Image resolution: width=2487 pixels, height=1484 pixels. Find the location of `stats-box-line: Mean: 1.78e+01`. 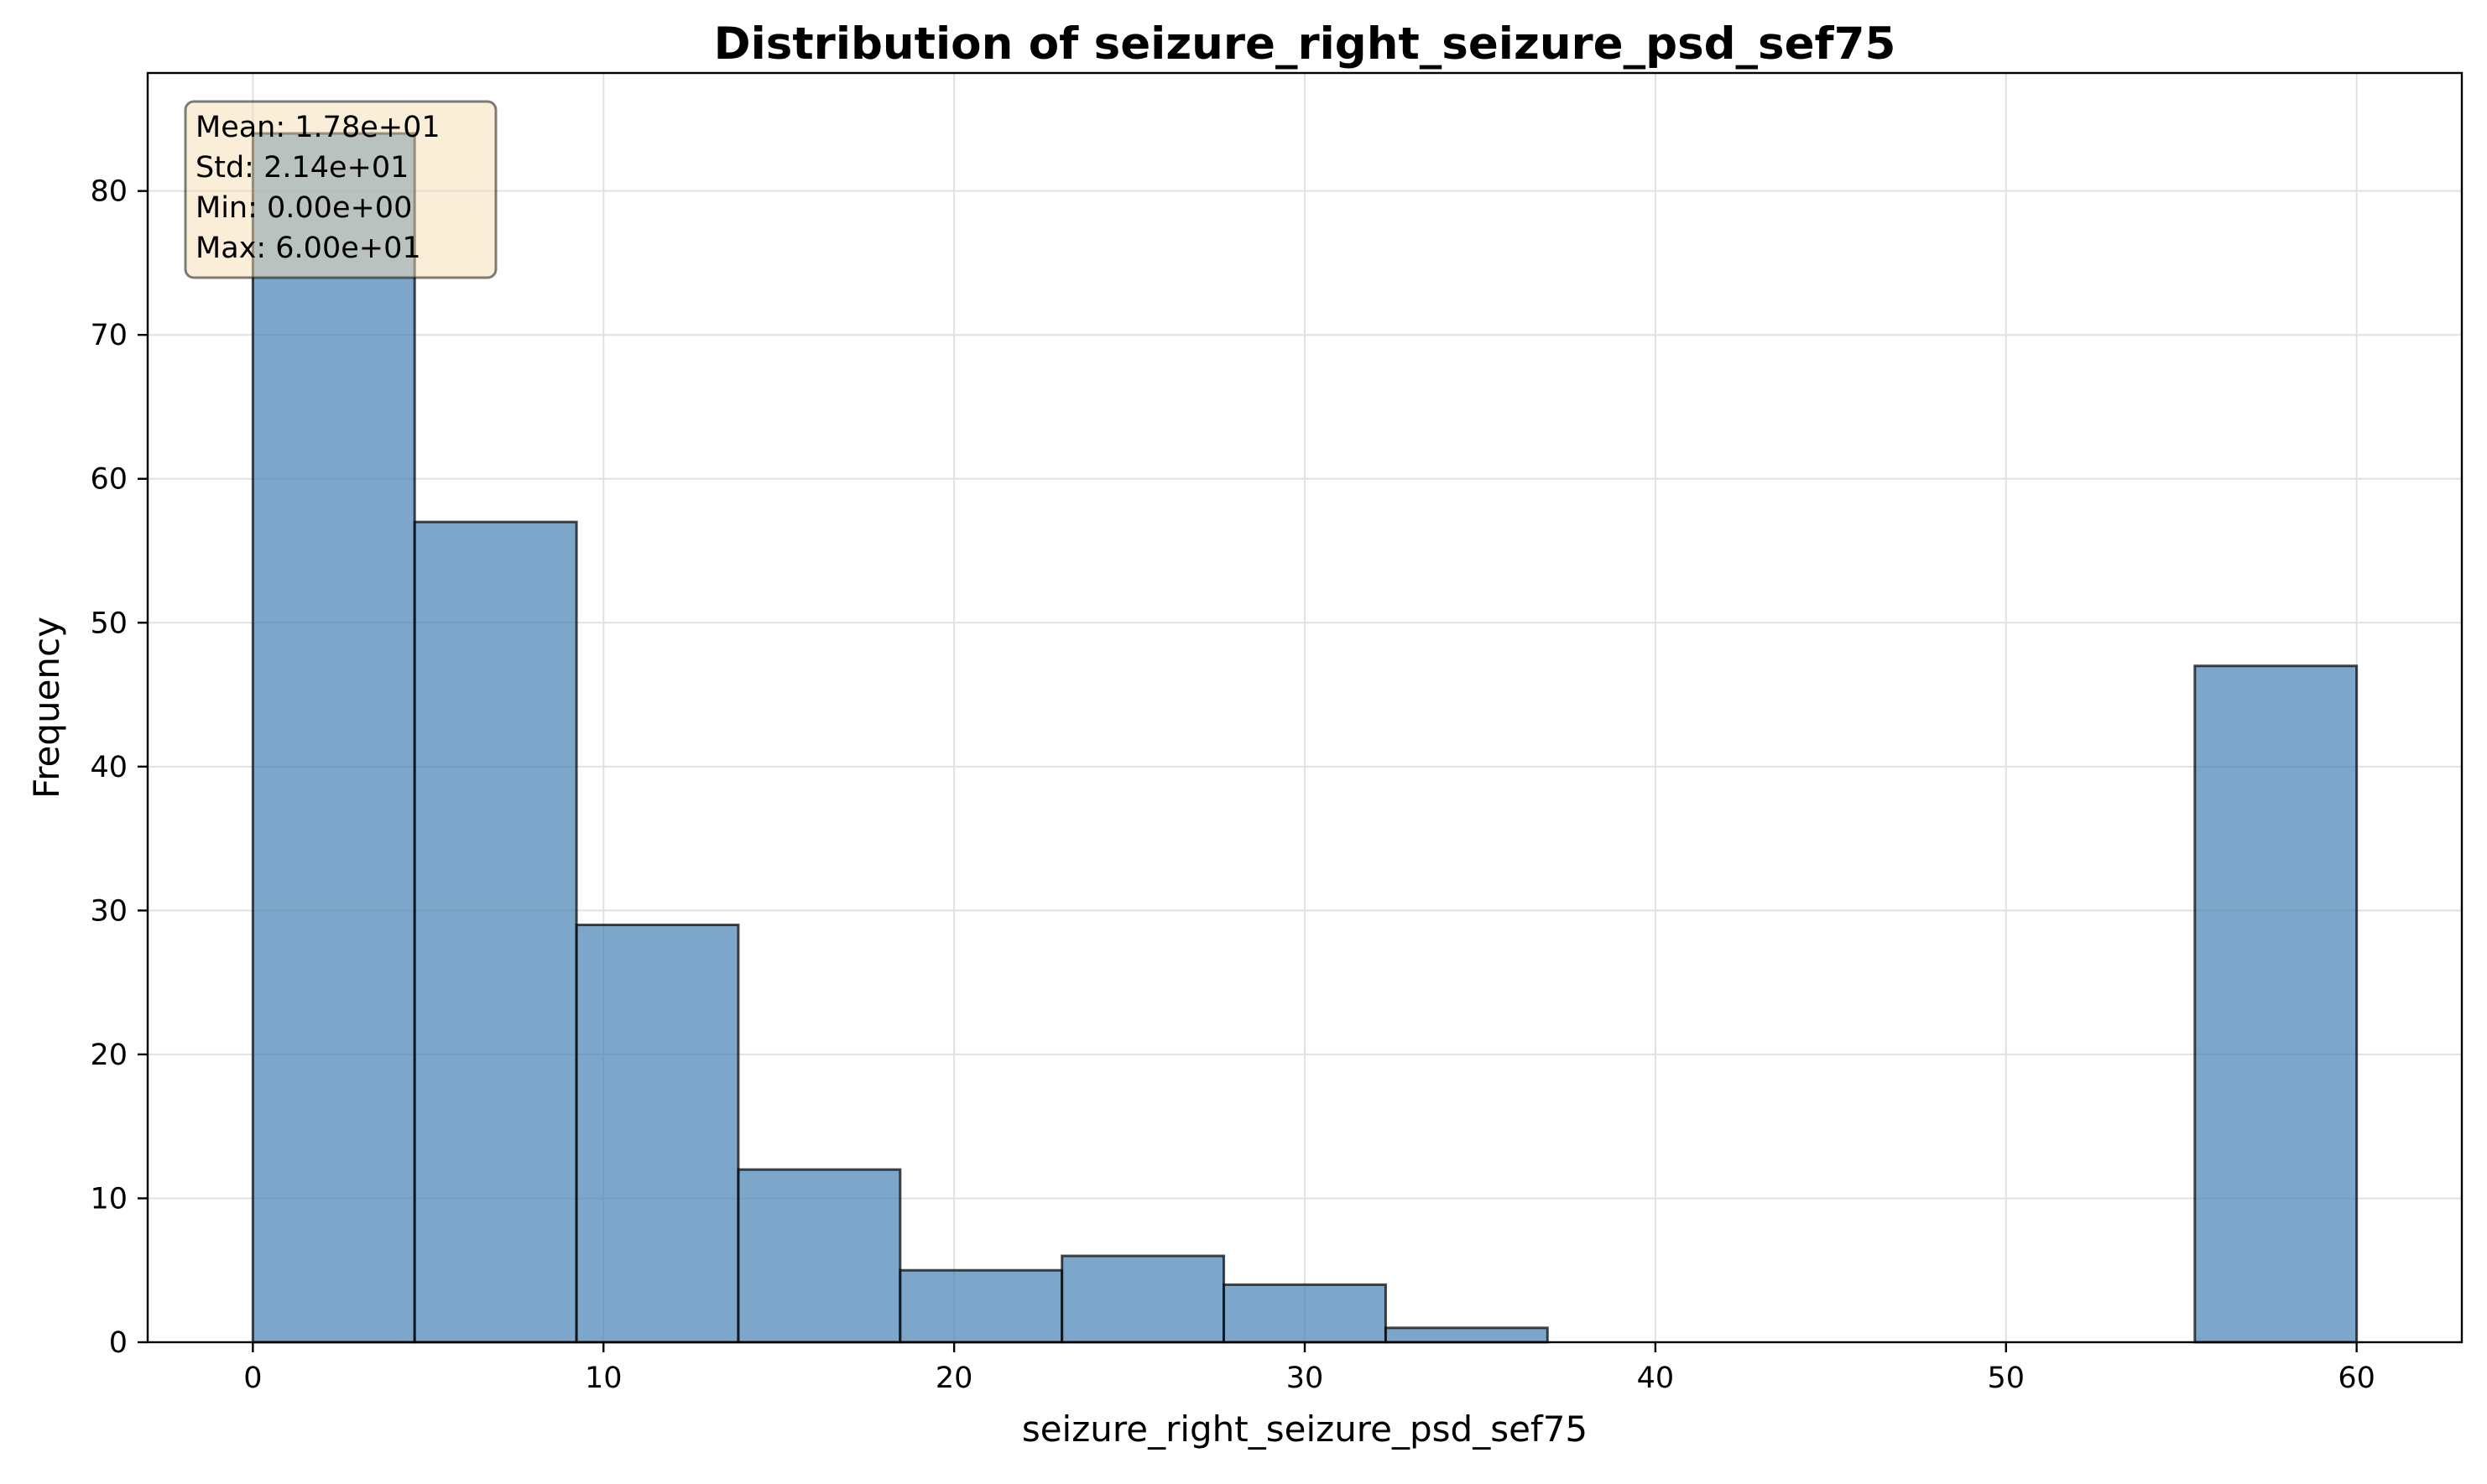

stats-box-line: Mean: 1.78e+01 is located at coordinates (318, 127).